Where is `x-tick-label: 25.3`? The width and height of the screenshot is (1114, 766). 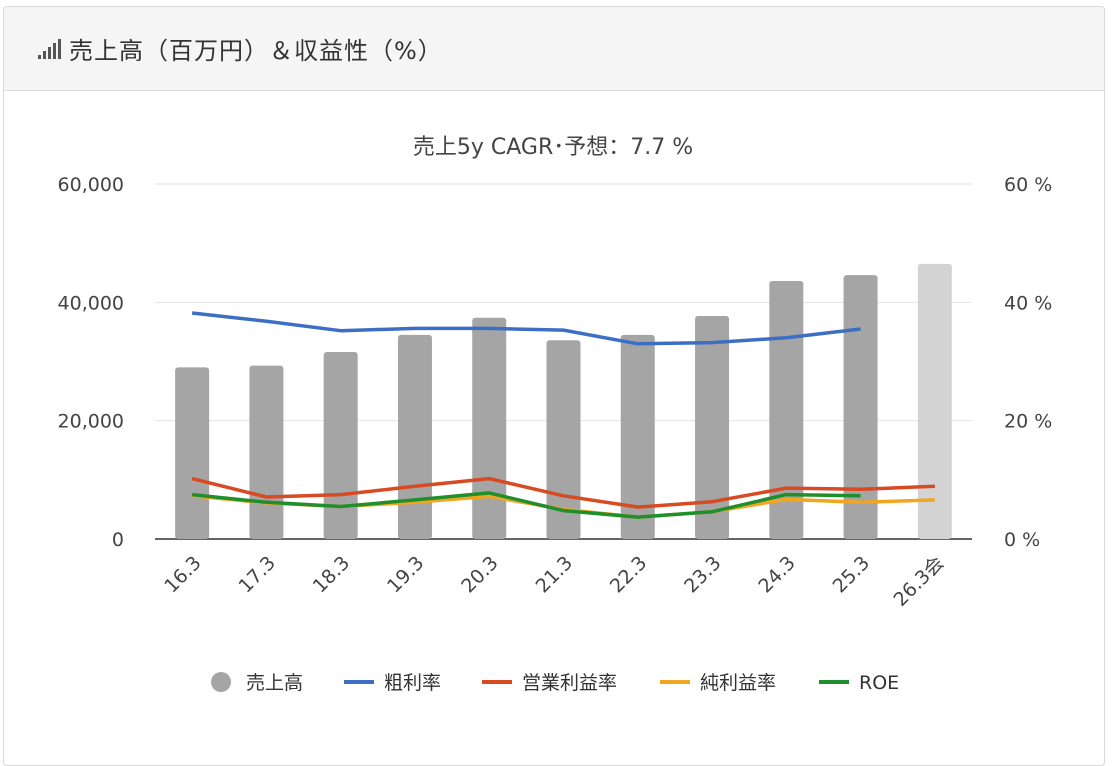 x-tick-label: 25.3 is located at coordinates (851, 574).